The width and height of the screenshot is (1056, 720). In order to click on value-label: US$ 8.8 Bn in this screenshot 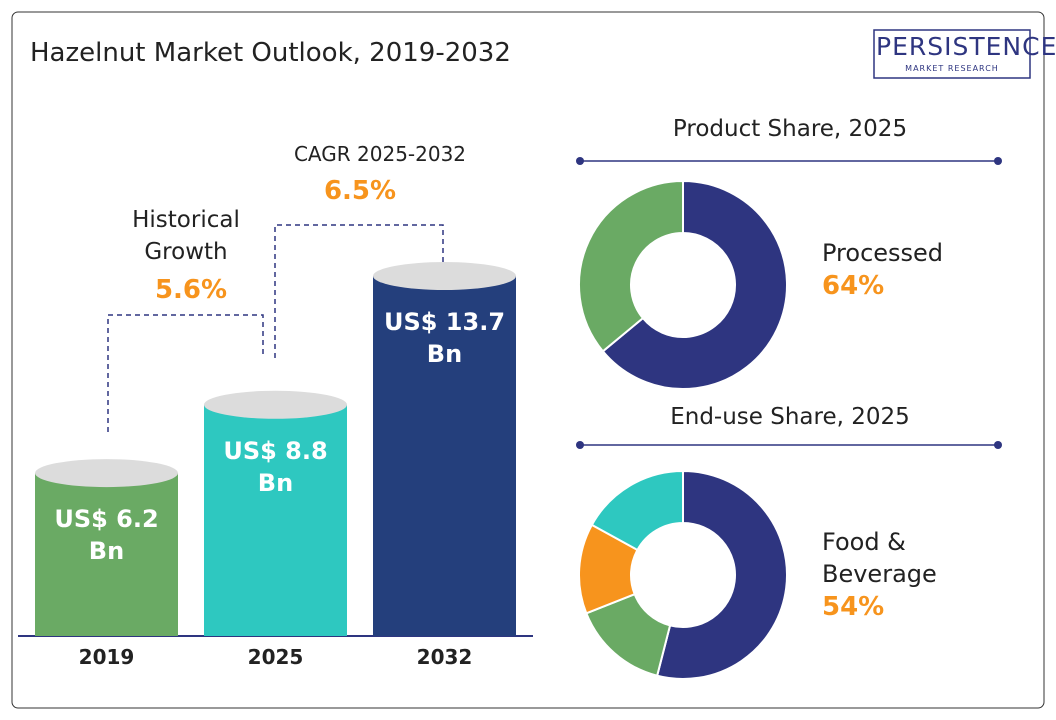, I will do `click(275, 466)`.